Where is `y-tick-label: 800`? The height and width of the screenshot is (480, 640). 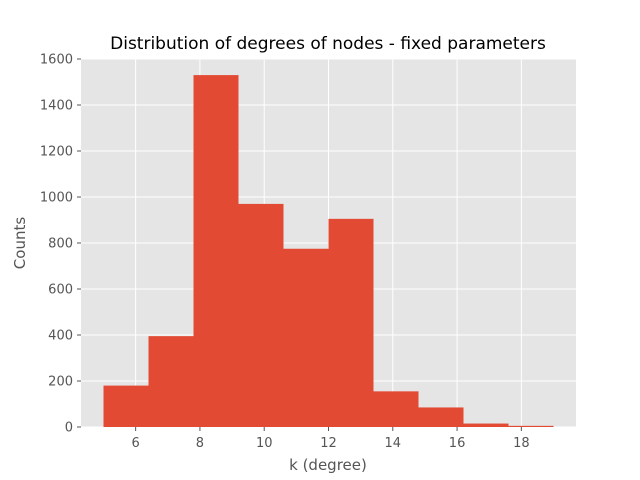 y-tick-label: 800 is located at coordinates (60, 244).